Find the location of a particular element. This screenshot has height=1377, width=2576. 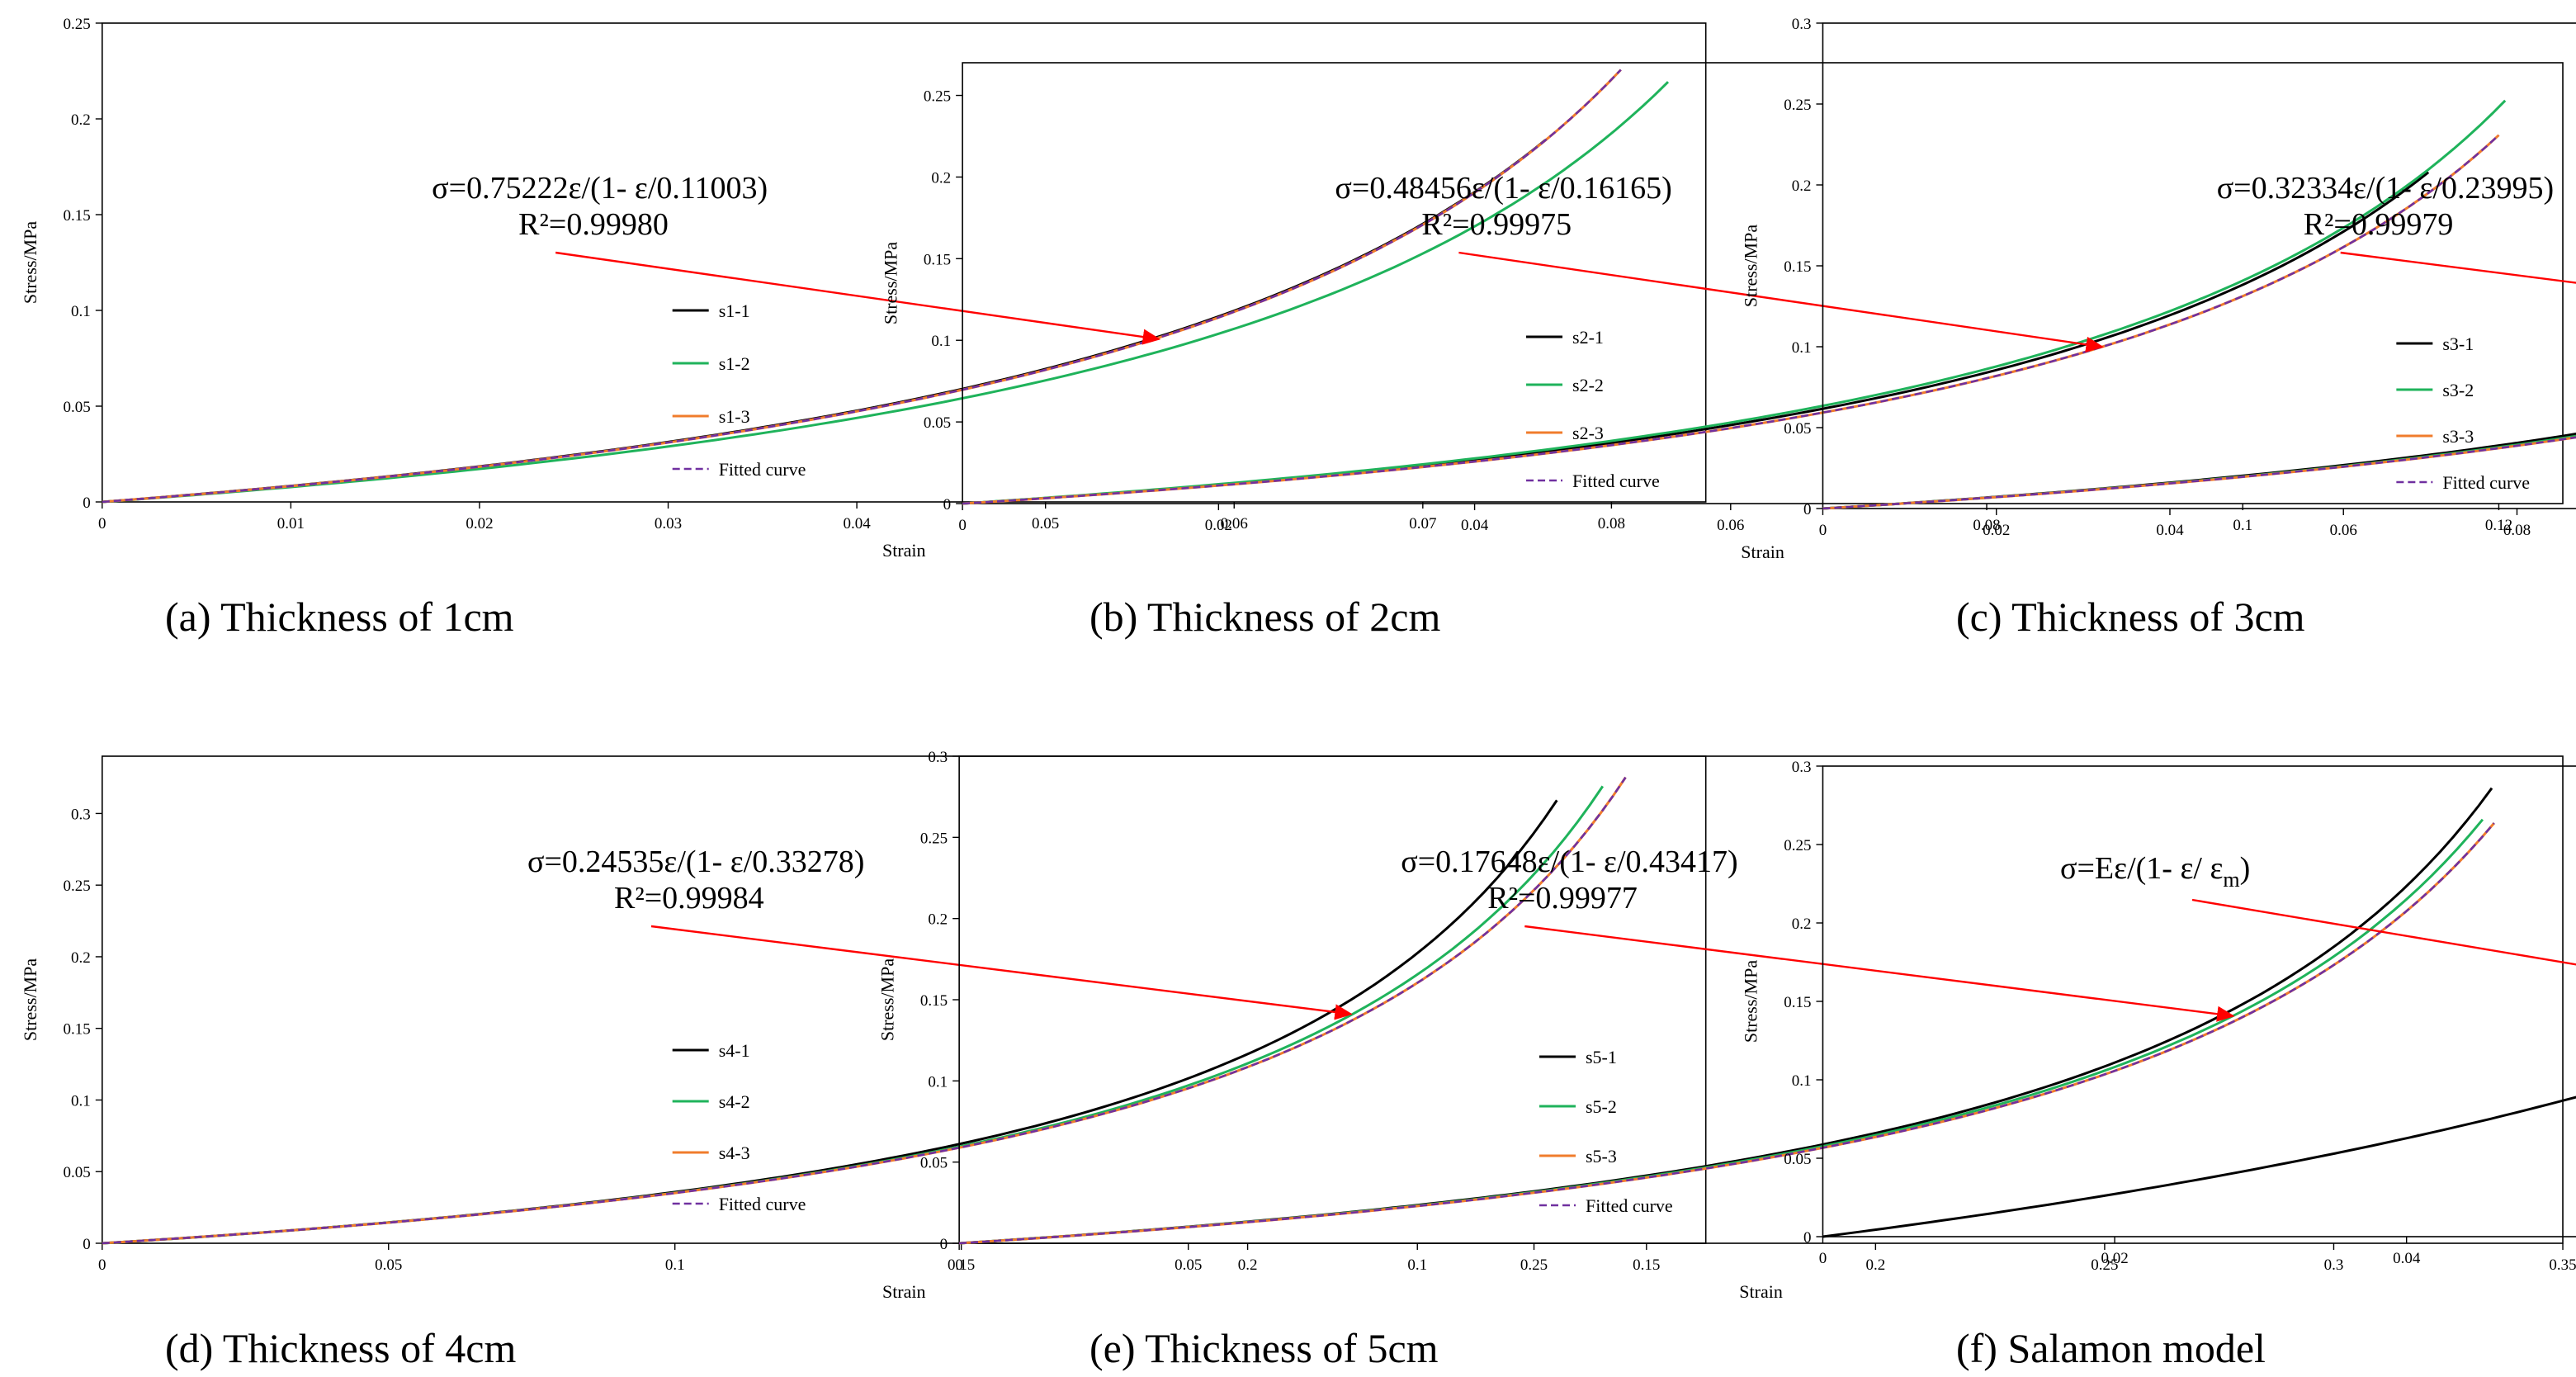

x-tick-label: 0.07 is located at coordinates (1422, 523).